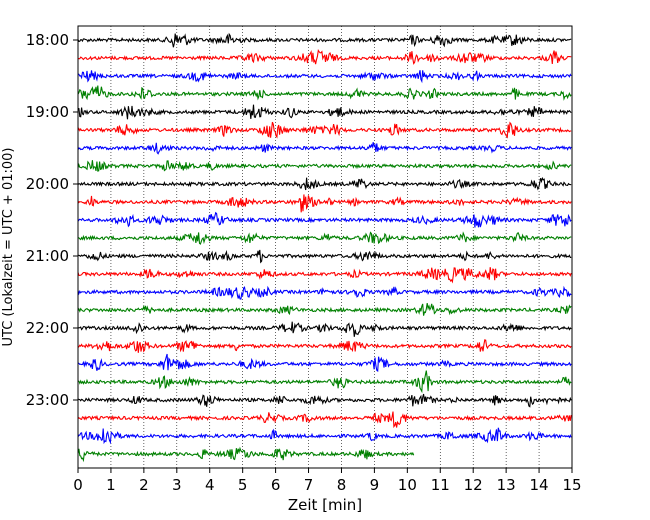  I want to click on trace-19:00, so click(324, 112).